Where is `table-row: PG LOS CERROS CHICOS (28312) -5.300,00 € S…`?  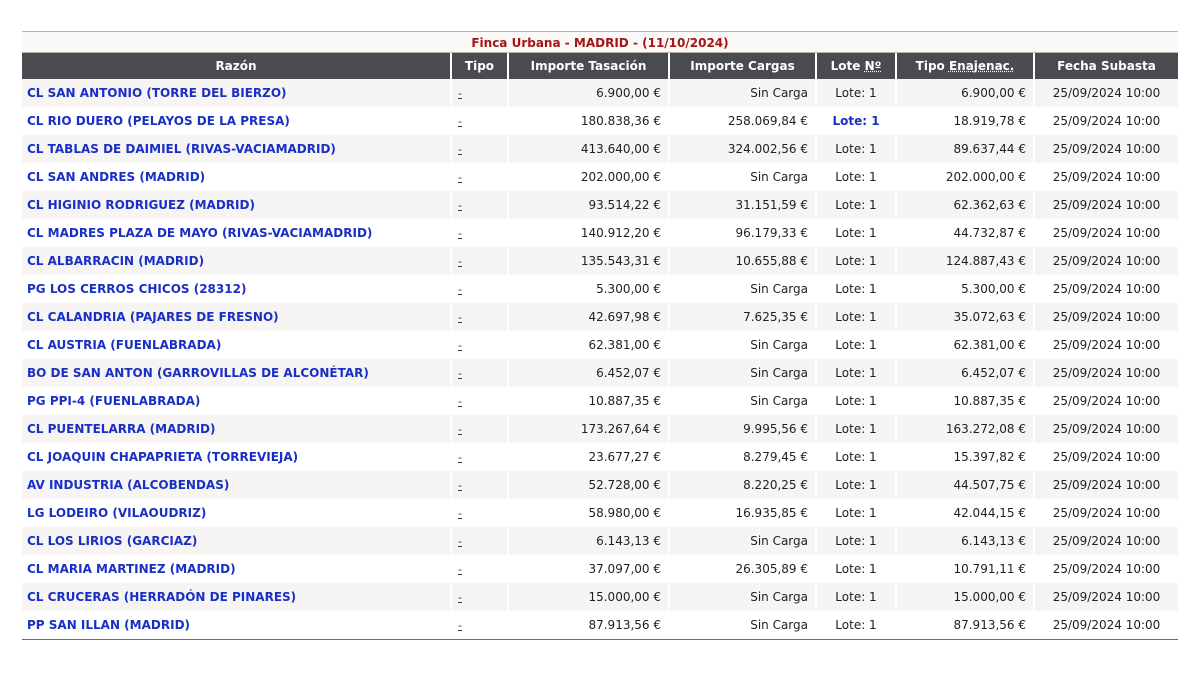
table-row: PG LOS CERROS CHICOS (28312) -5.300,00 € S… is located at coordinates (600, 289).